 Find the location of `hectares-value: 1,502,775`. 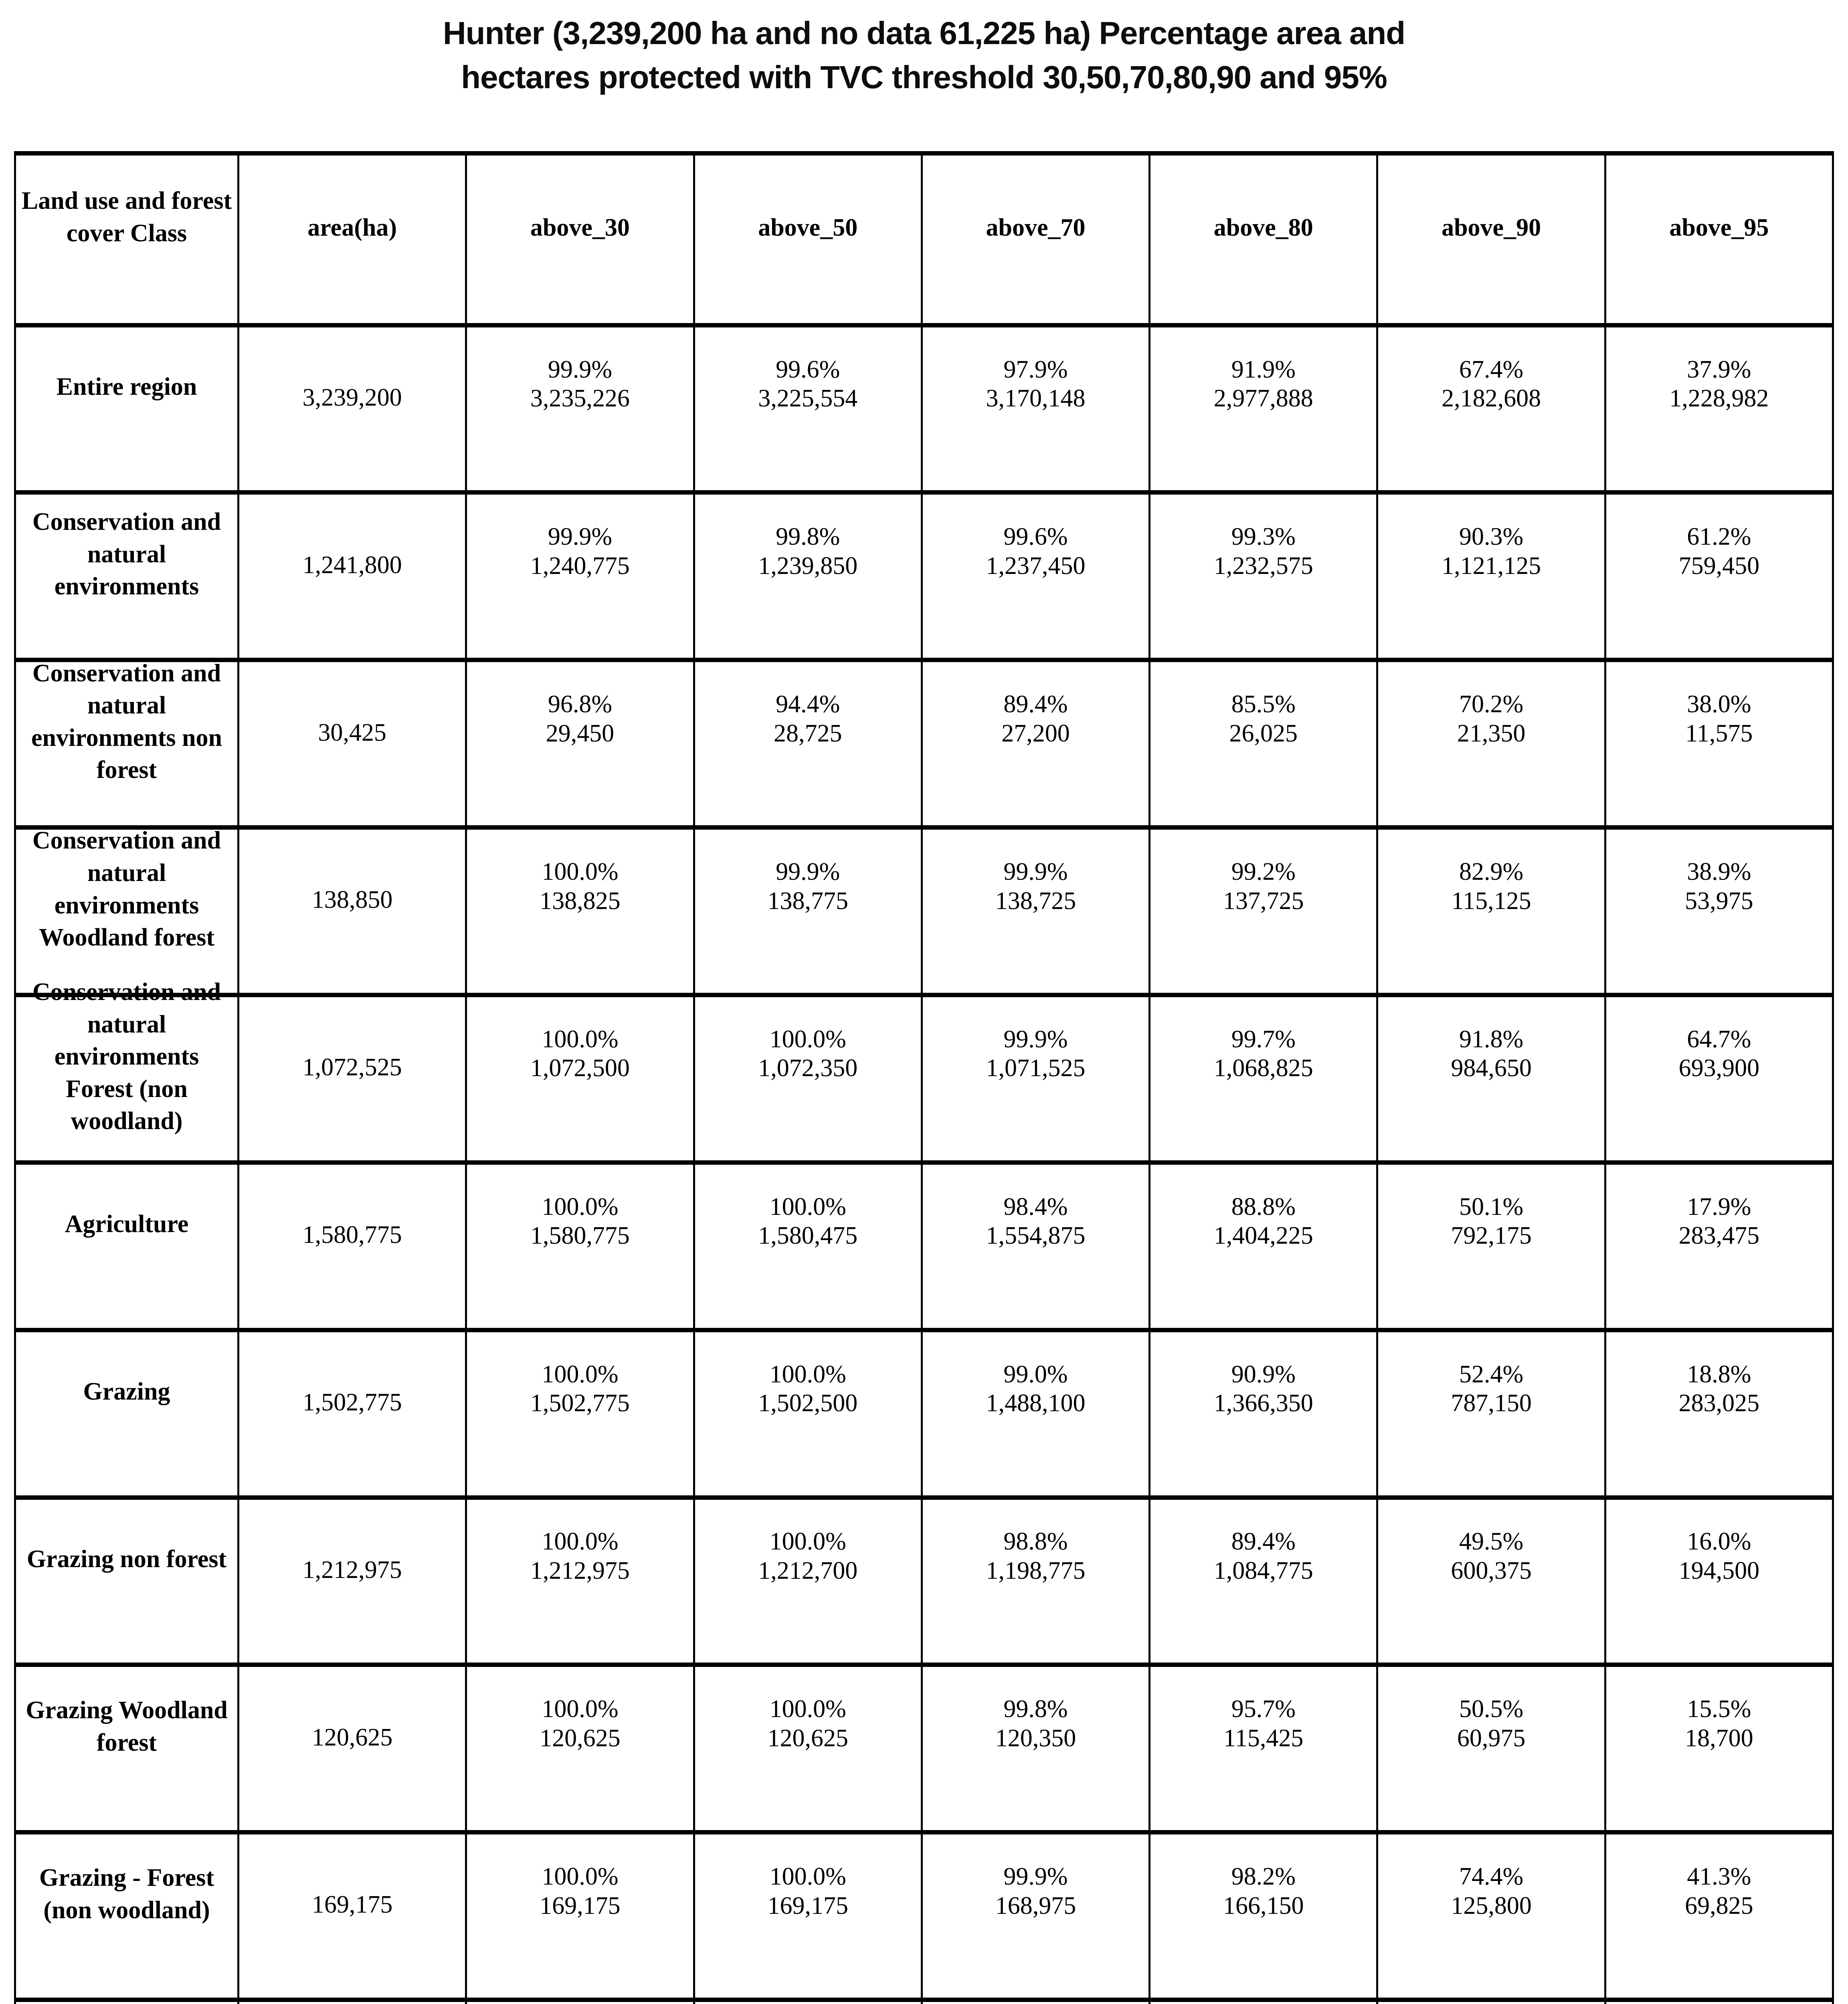

hectares-value: 1,502,775 is located at coordinates (580, 1403).